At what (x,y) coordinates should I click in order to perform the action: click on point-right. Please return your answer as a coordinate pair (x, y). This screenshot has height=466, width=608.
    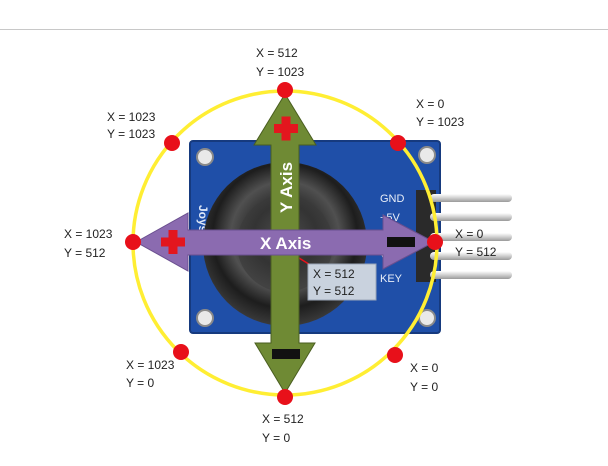
    Looking at the image, I should click on (435, 242).